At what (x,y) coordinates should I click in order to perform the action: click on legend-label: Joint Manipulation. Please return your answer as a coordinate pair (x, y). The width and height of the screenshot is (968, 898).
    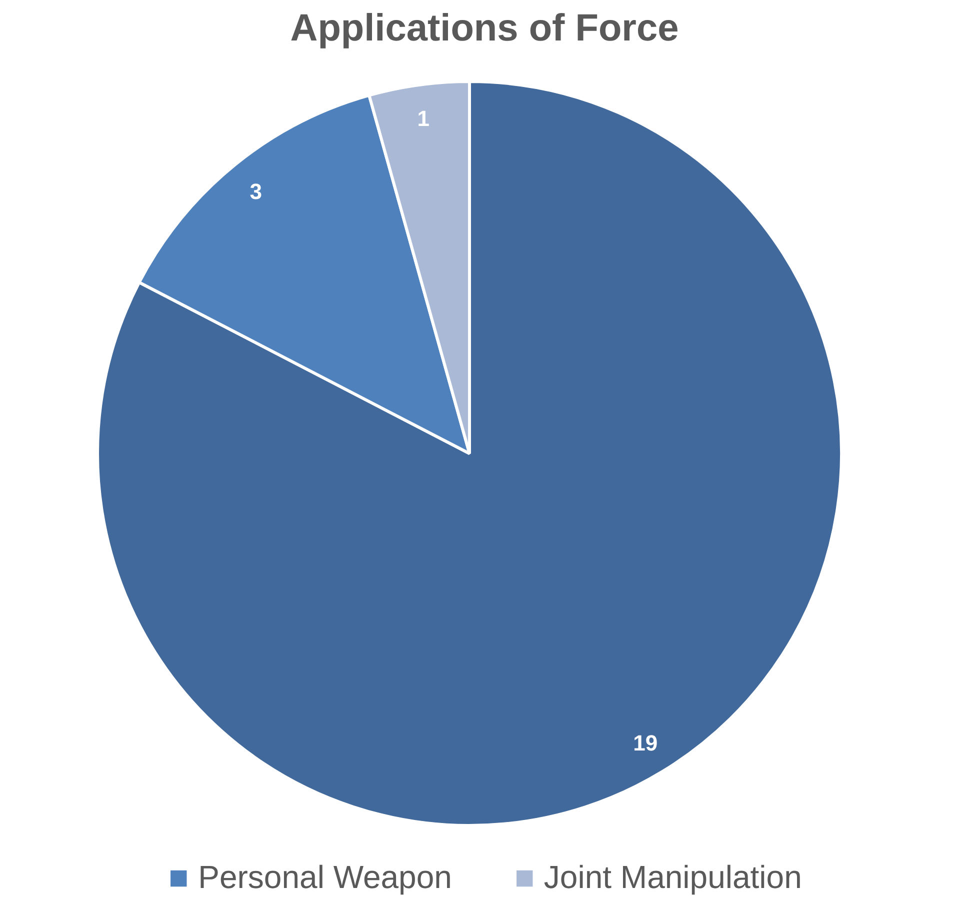
    Looking at the image, I should click on (673, 877).